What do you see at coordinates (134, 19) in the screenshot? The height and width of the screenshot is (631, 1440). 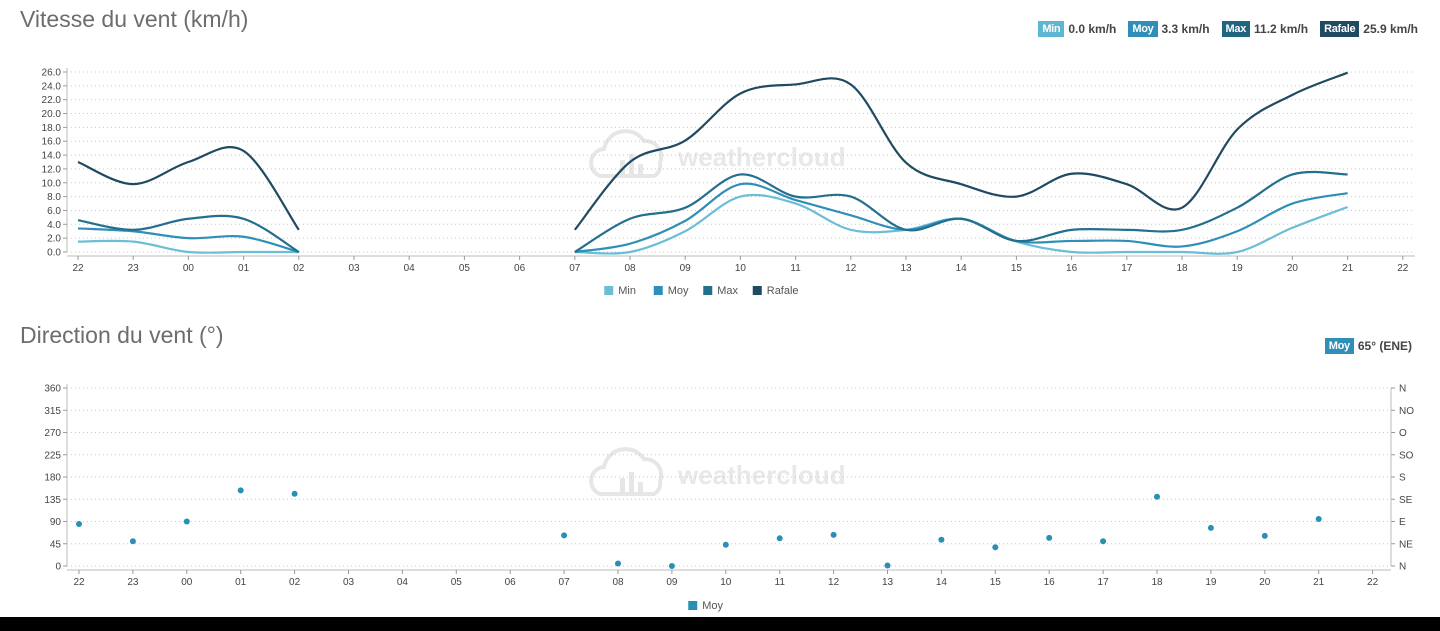 I see `speed-chart-title: Vitesse du vent (km/h)` at bounding box center [134, 19].